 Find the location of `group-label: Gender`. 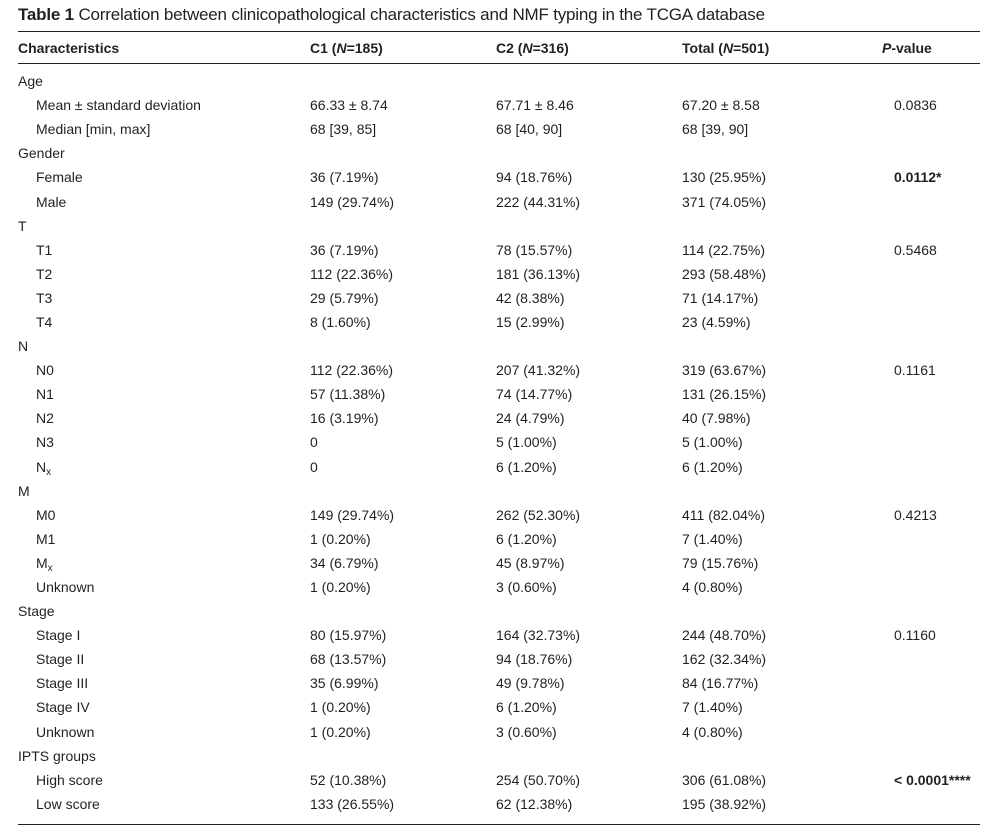

group-label: Gender is located at coordinates (41, 153).